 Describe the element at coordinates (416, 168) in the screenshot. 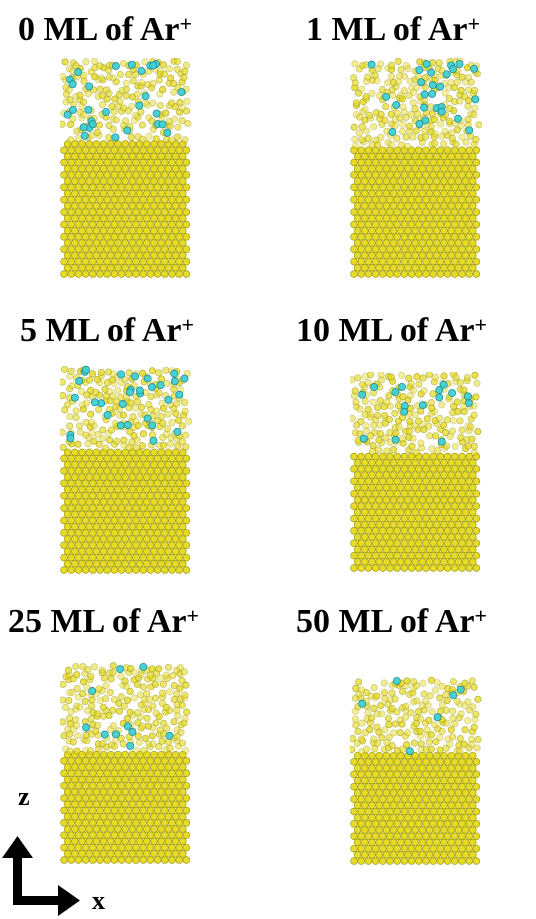

I see `slab-render-1ml` at that location.